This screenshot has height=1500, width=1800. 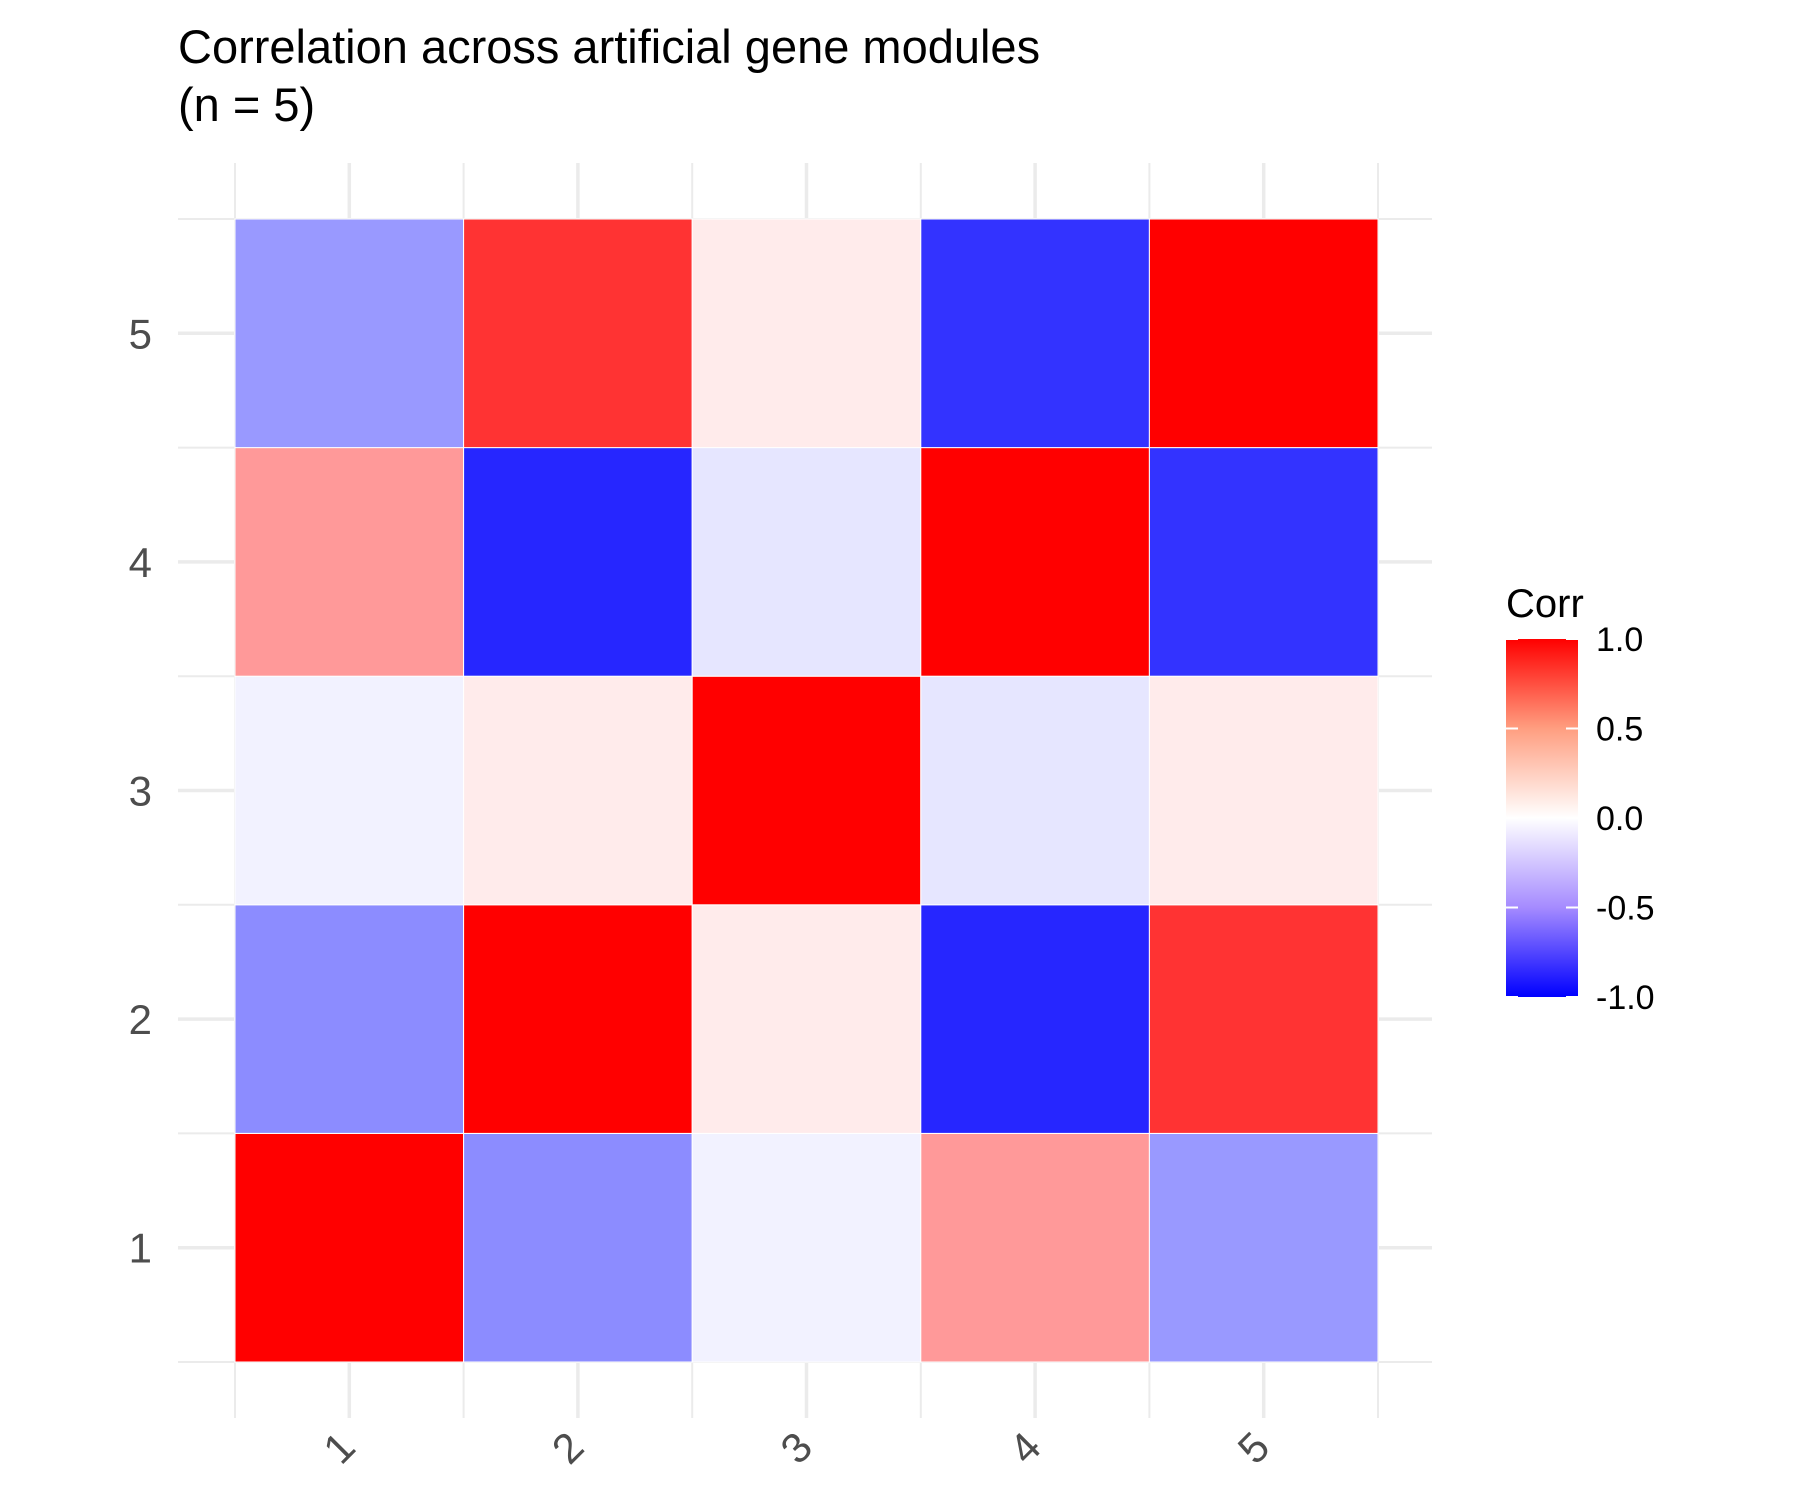 I want to click on x-tick-label: 4, so click(x=1025, y=1448).